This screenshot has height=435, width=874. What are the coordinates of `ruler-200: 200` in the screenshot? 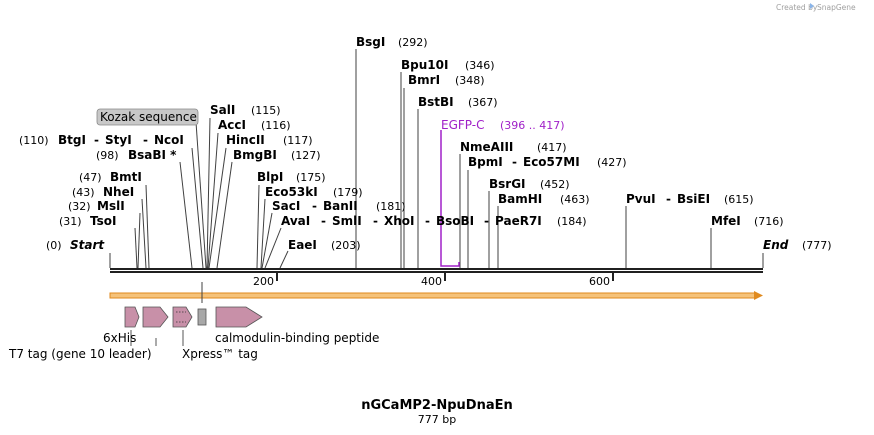 It's located at (263, 281).